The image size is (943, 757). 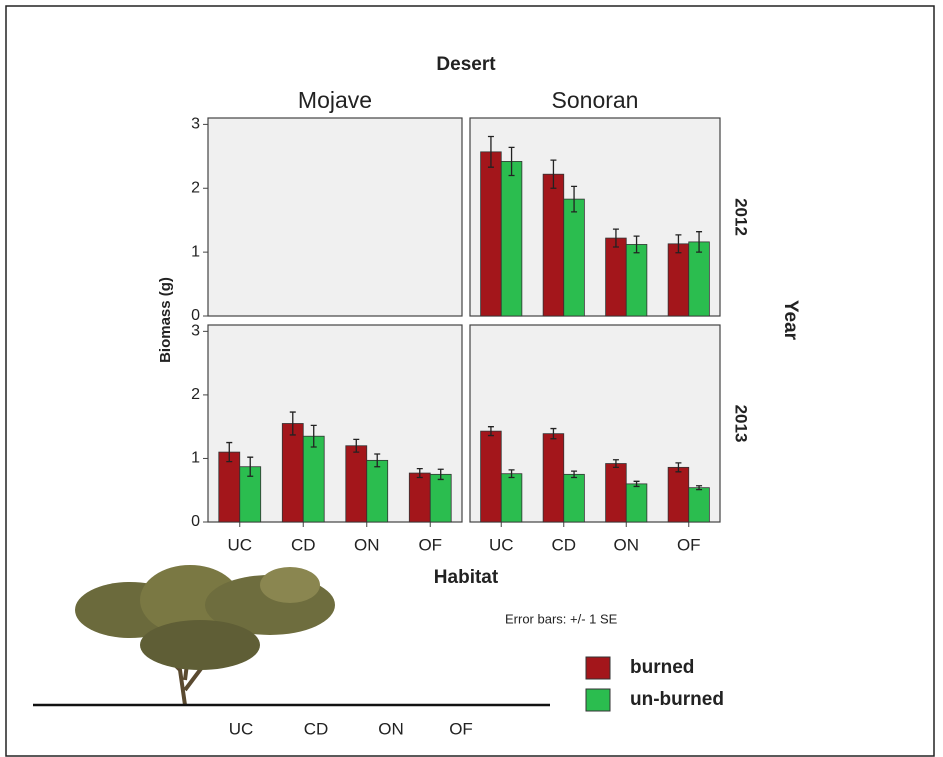 What do you see at coordinates (741, 424) in the screenshot?
I see `row-label: 2013` at bounding box center [741, 424].